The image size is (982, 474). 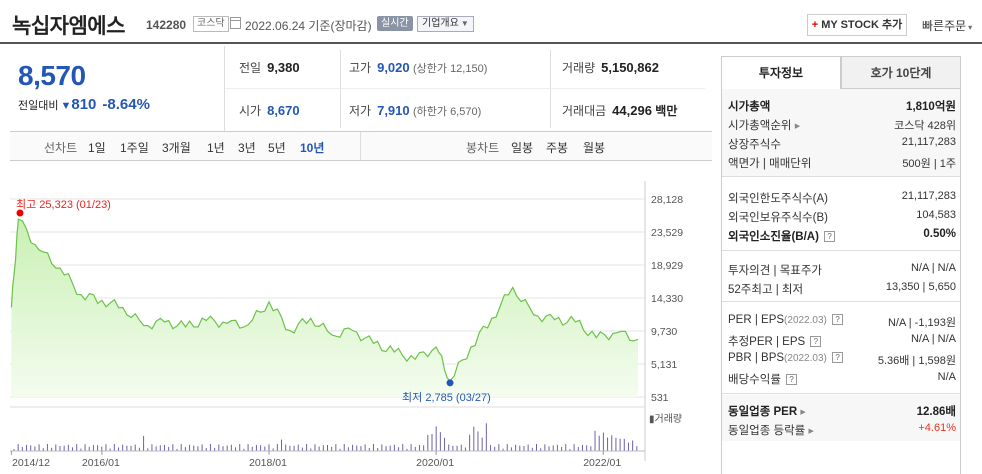 What do you see at coordinates (632, 110) in the screenshot?
I see `stat-value: 44,296` at bounding box center [632, 110].